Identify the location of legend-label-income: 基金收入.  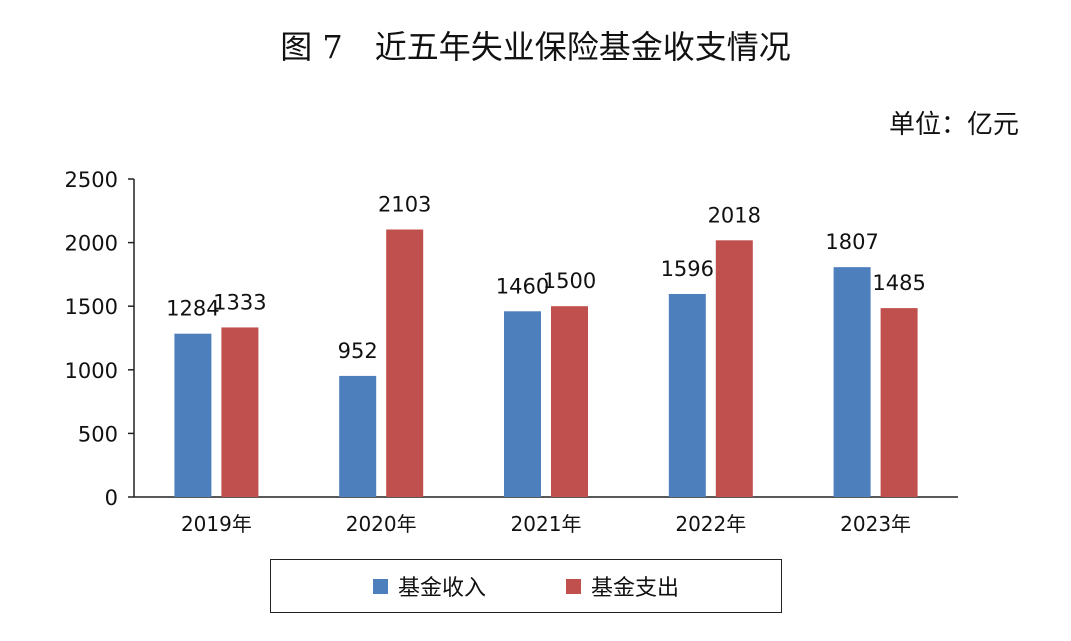
(441, 588).